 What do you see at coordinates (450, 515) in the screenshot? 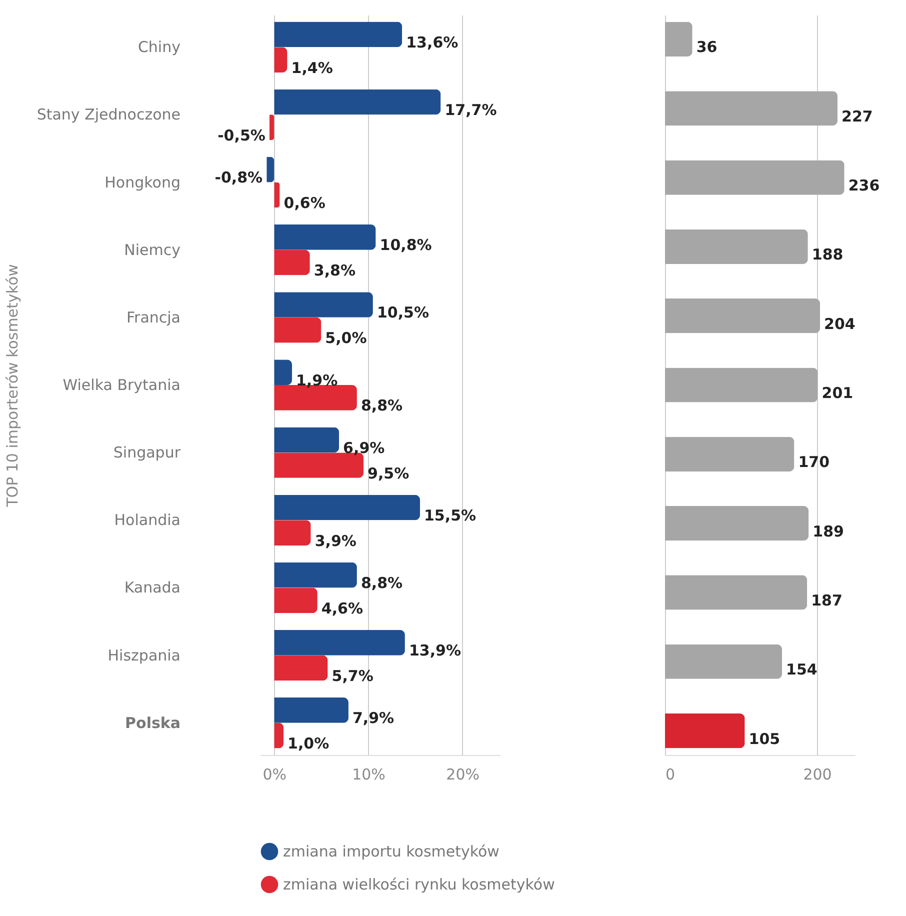
I see `data-label: 15,5%` at bounding box center [450, 515].